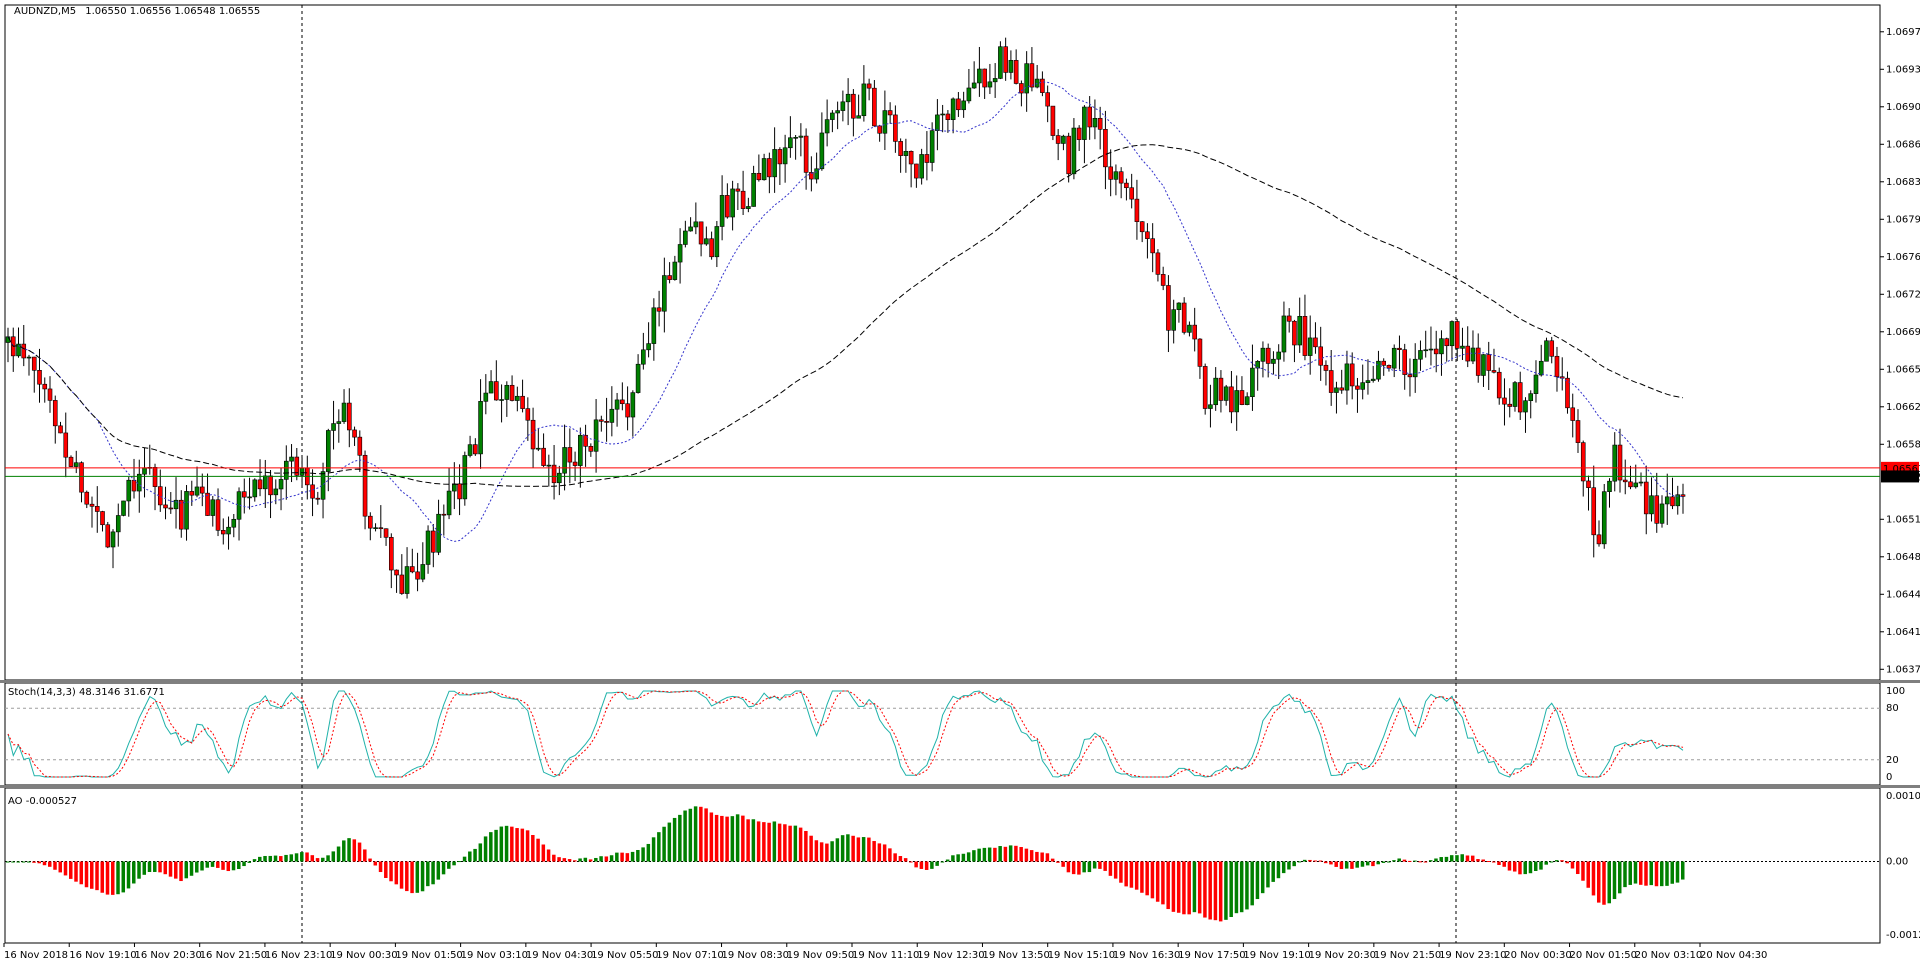 The height and width of the screenshot is (967, 1920). I want to click on price-tick-label: 1.06795, so click(1903, 219).